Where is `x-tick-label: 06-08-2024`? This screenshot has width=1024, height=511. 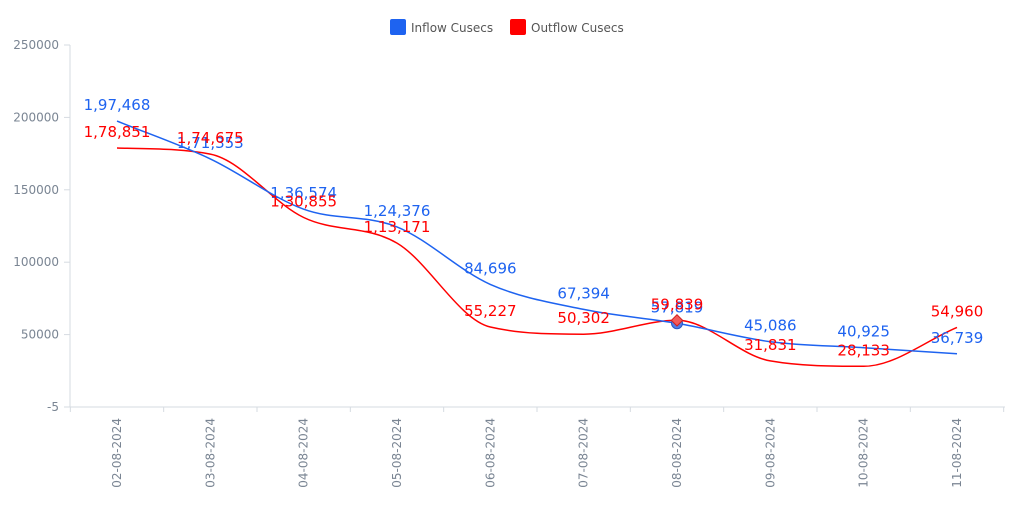
x-tick-label: 06-08-2024 is located at coordinates (490, 453).